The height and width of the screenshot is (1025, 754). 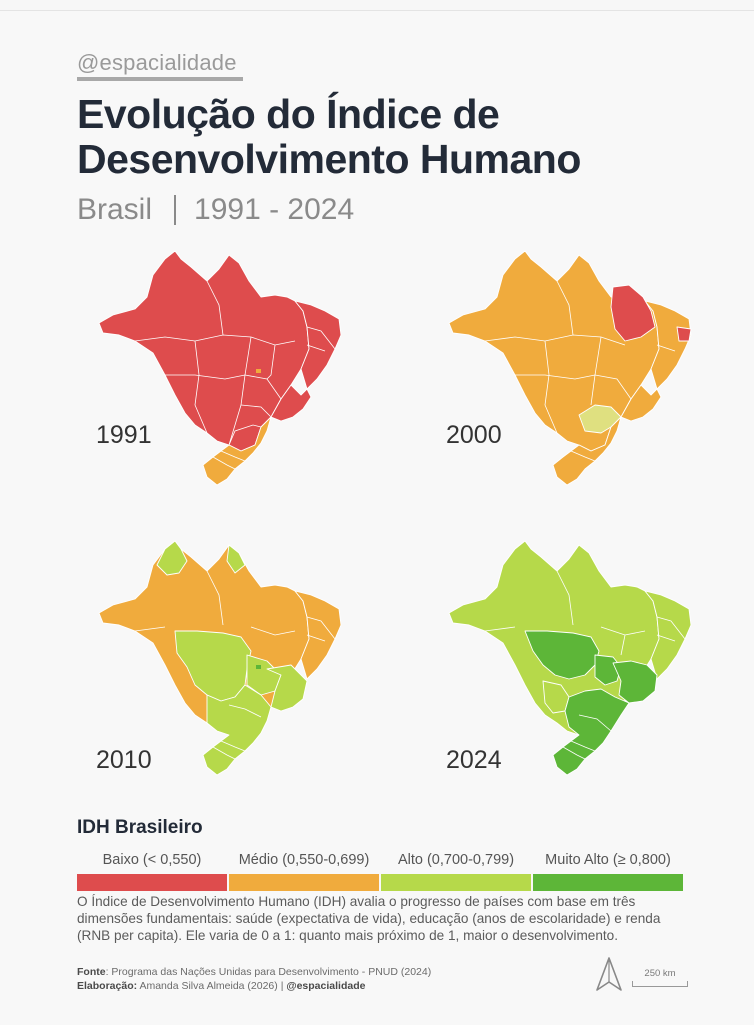 What do you see at coordinates (237, 730) in the screenshot?
I see `region-south` at bounding box center [237, 730].